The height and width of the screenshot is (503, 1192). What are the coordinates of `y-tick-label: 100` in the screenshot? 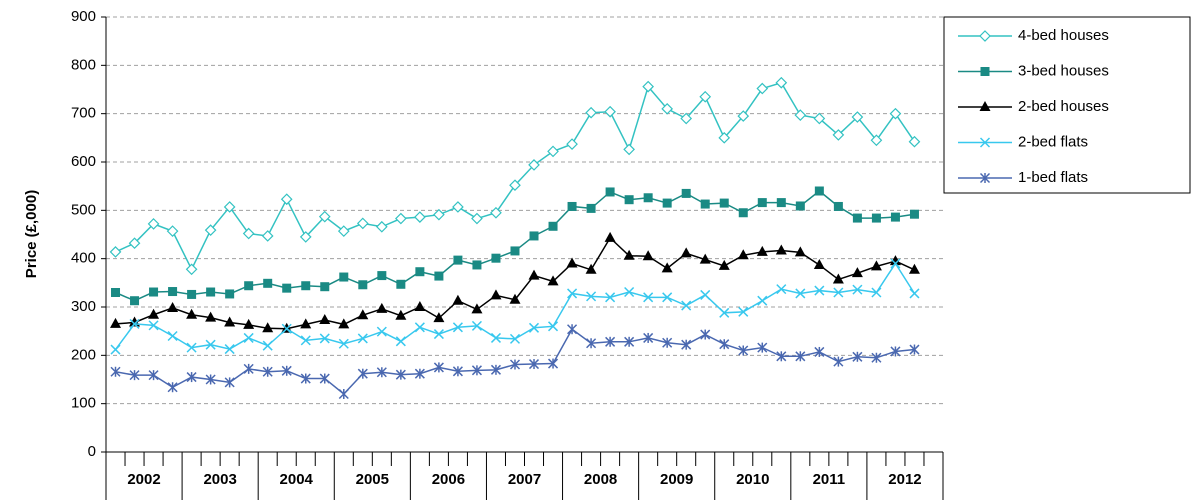 It's located at (83, 403).